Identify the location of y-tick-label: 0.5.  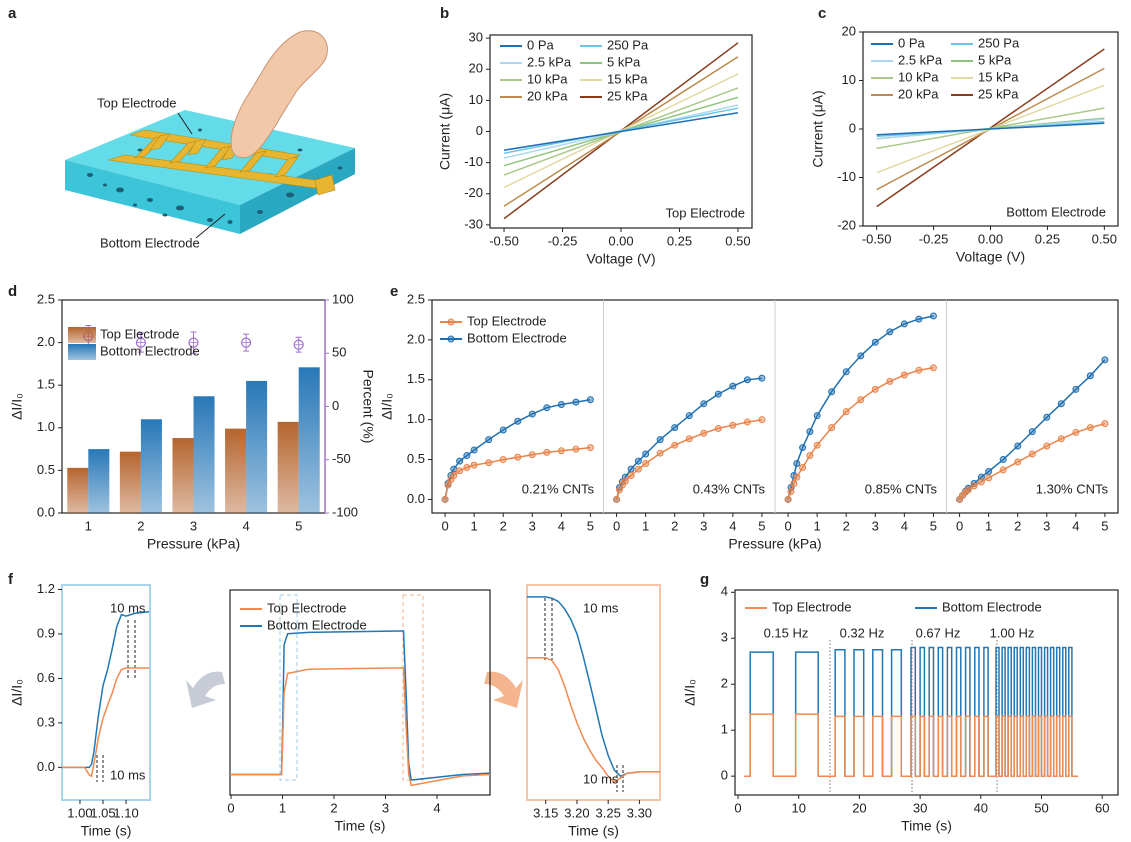
(416, 458).